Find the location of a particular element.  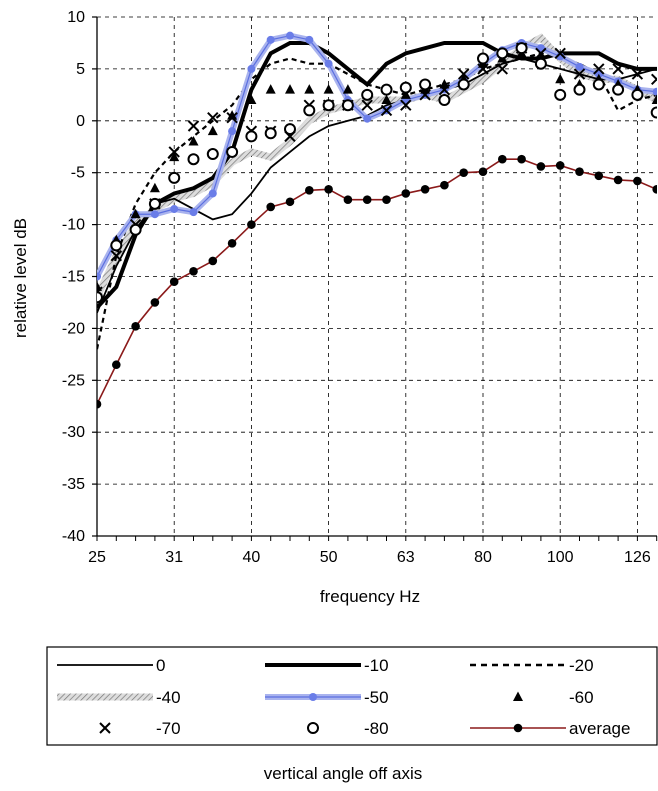

legend-item-angle-50: -50 is located at coordinates (327, 697).